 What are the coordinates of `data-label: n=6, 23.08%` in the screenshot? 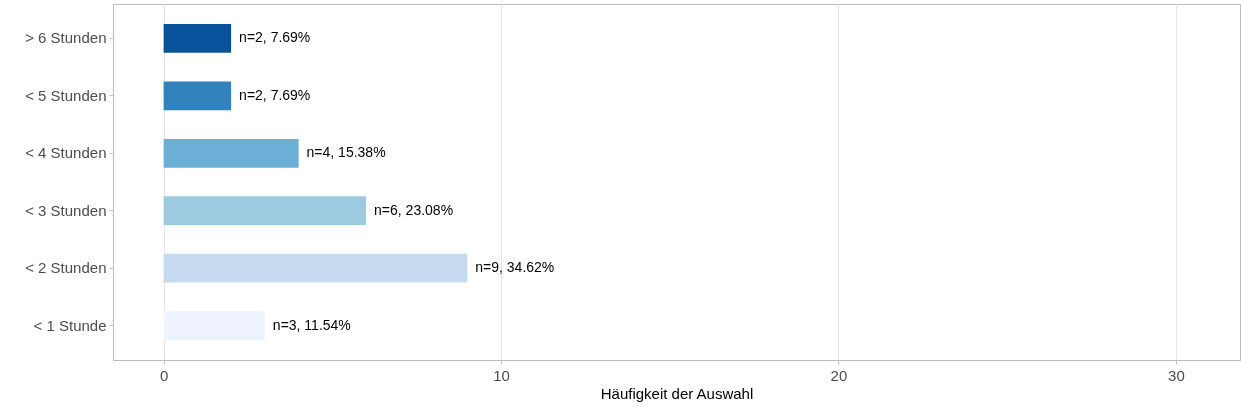 It's located at (414, 209).